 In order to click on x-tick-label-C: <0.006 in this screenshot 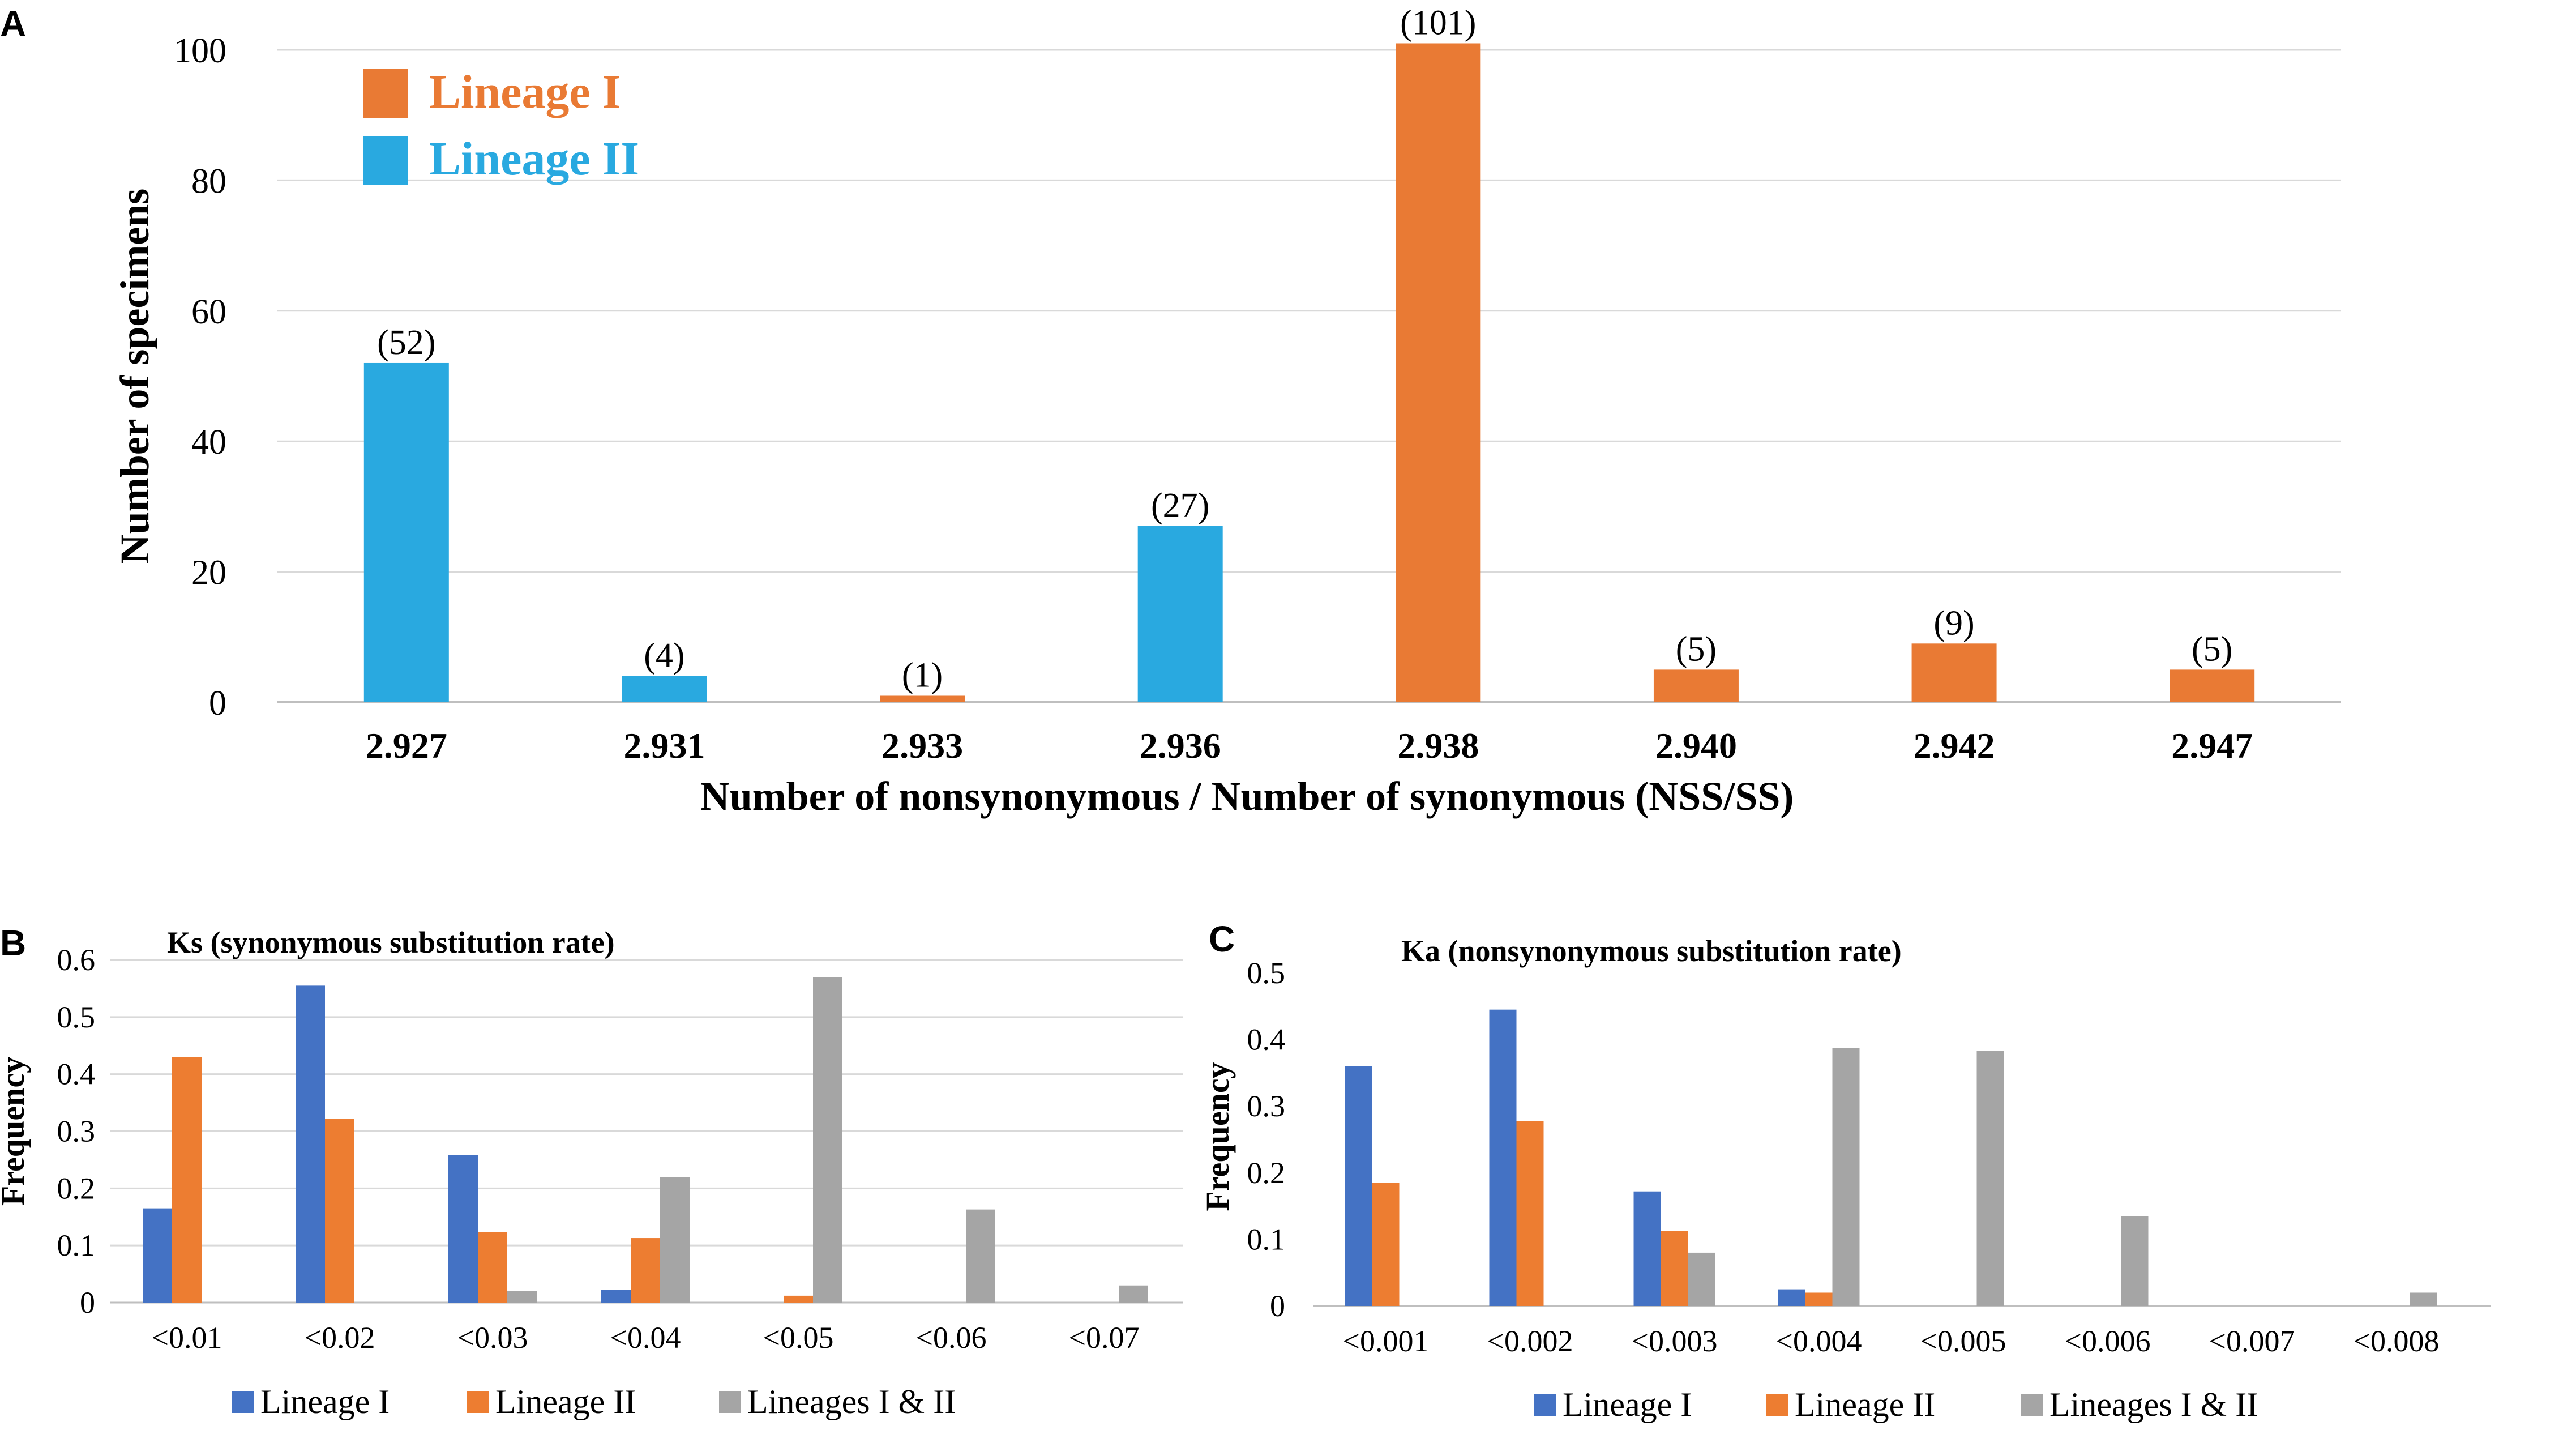, I will do `click(2108, 1341)`.